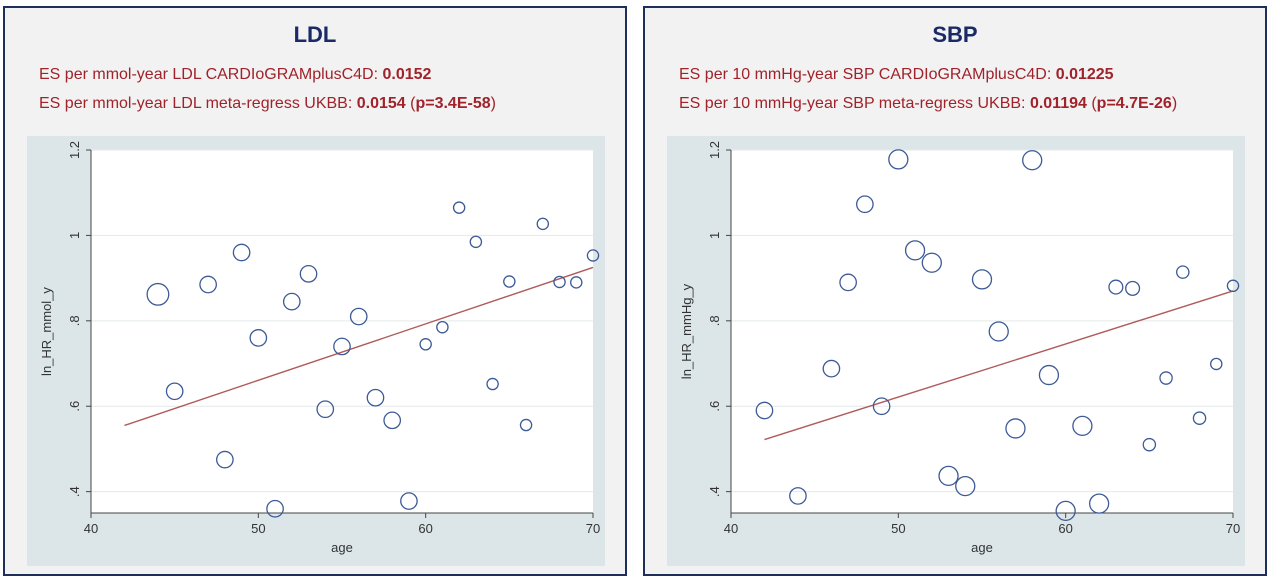 This screenshot has width=1271, height=584. What do you see at coordinates (453, 103) in the screenshot?
I see `p-value: p=3.4E-58` at bounding box center [453, 103].